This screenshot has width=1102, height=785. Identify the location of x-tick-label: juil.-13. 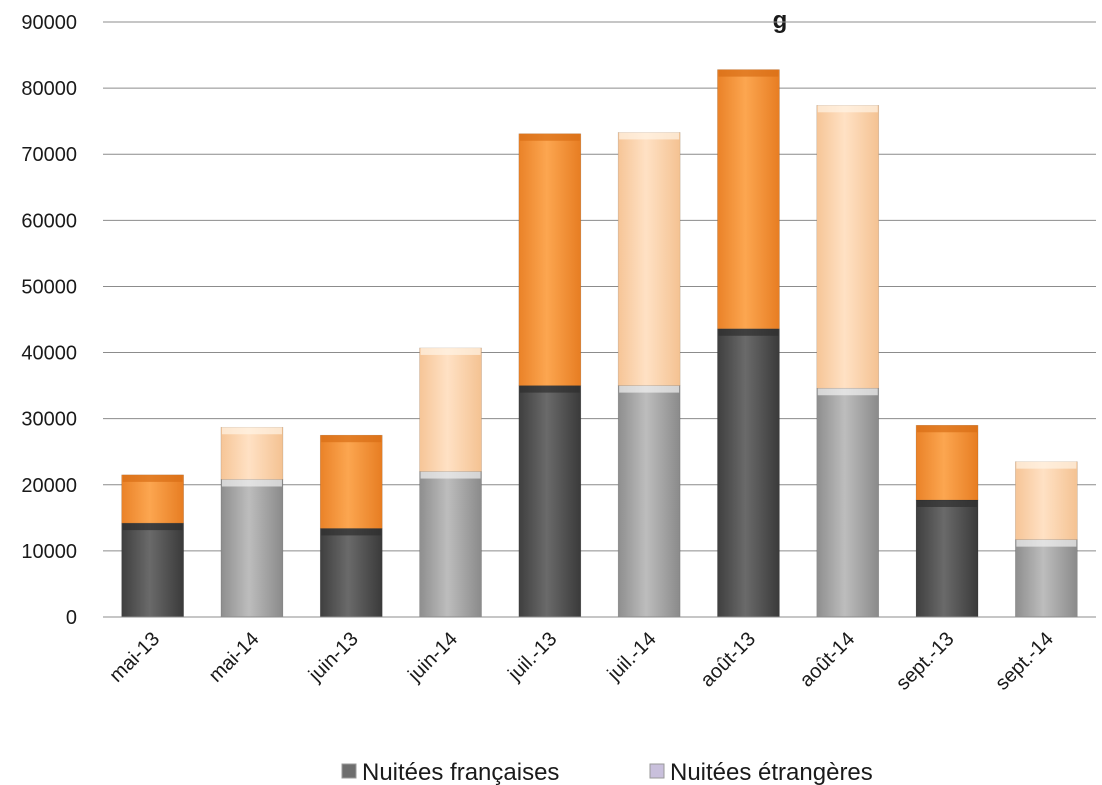
(532, 657).